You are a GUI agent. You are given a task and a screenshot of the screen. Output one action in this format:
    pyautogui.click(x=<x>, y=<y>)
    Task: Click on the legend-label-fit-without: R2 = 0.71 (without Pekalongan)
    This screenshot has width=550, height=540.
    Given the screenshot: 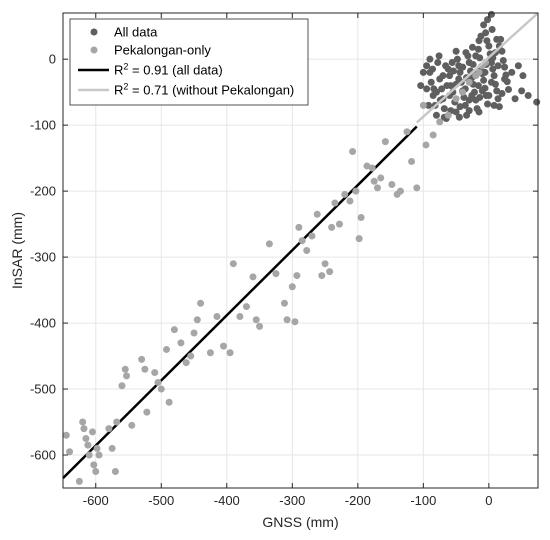 What is the action you would take?
    pyautogui.click(x=204, y=90)
    